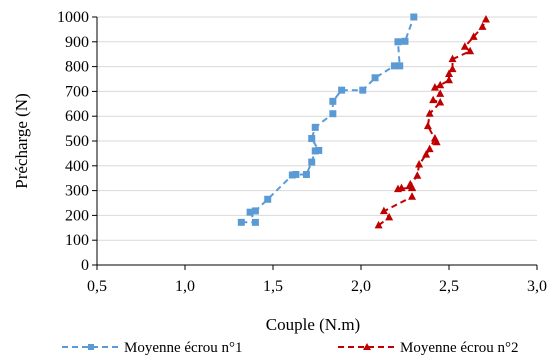 The height and width of the screenshot is (355, 558). What do you see at coordinates (77, 191) in the screenshot?
I see `y-tick-label: 300` at bounding box center [77, 191].